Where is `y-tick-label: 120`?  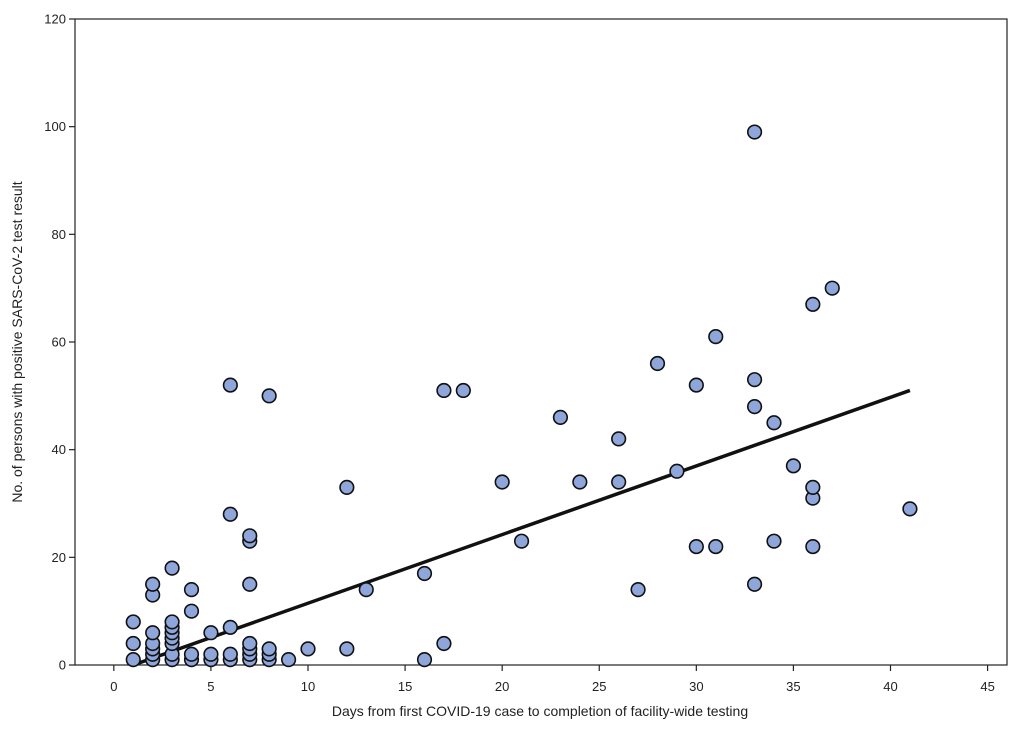 y-tick-label: 120 is located at coordinates (55, 19).